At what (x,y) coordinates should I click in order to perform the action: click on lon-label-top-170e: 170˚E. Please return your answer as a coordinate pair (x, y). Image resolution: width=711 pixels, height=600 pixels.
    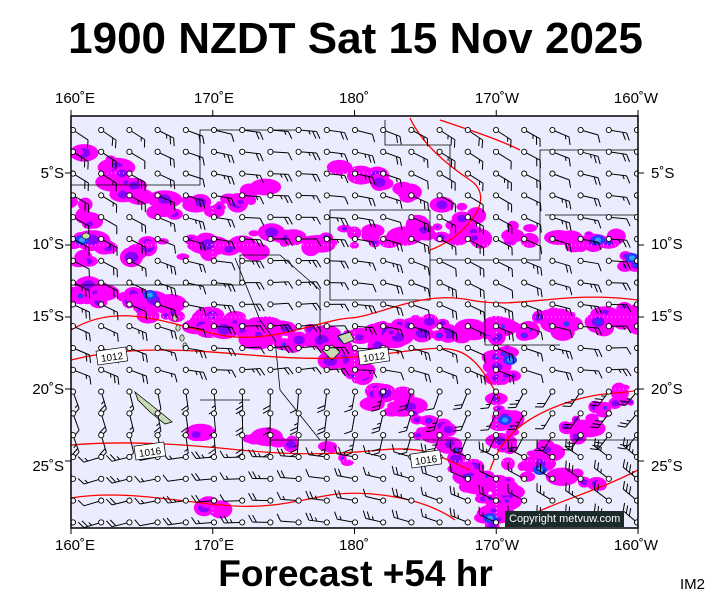
    Looking at the image, I should click on (214, 98).